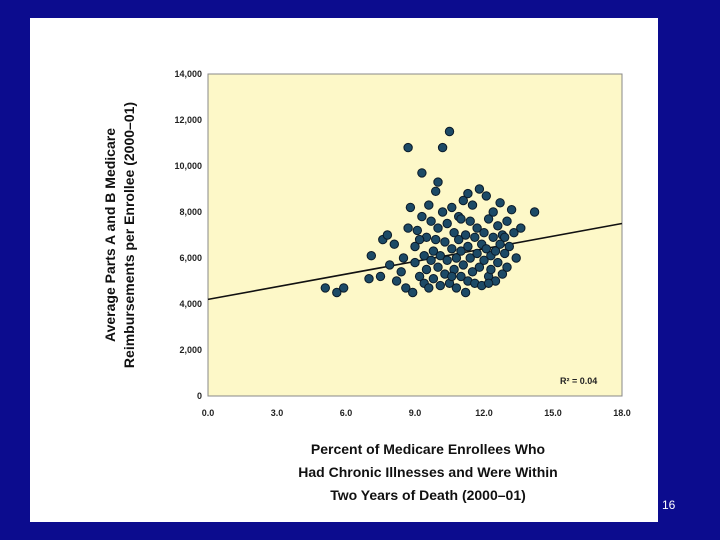 The image size is (720, 540). What do you see at coordinates (428, 495) in the screenshot?
I see `x-axis-title-line3: Two Years of Death (2000–01)` at bounding box center [428, 495].